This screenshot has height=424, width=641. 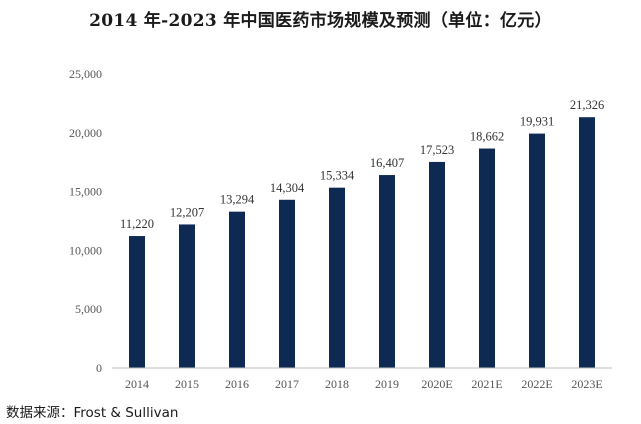 I want to click on x-tick-label-2021E: 2021E, so click(x=486, y=384).